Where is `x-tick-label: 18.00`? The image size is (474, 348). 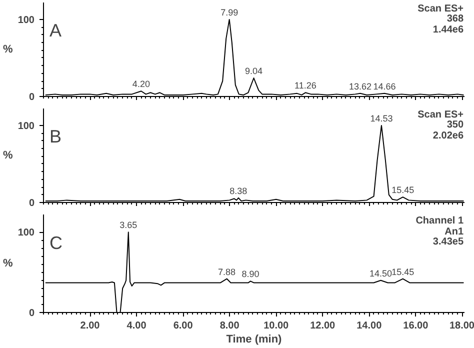
x-tick-label: 18.00 is located at coordinates (461, 326).